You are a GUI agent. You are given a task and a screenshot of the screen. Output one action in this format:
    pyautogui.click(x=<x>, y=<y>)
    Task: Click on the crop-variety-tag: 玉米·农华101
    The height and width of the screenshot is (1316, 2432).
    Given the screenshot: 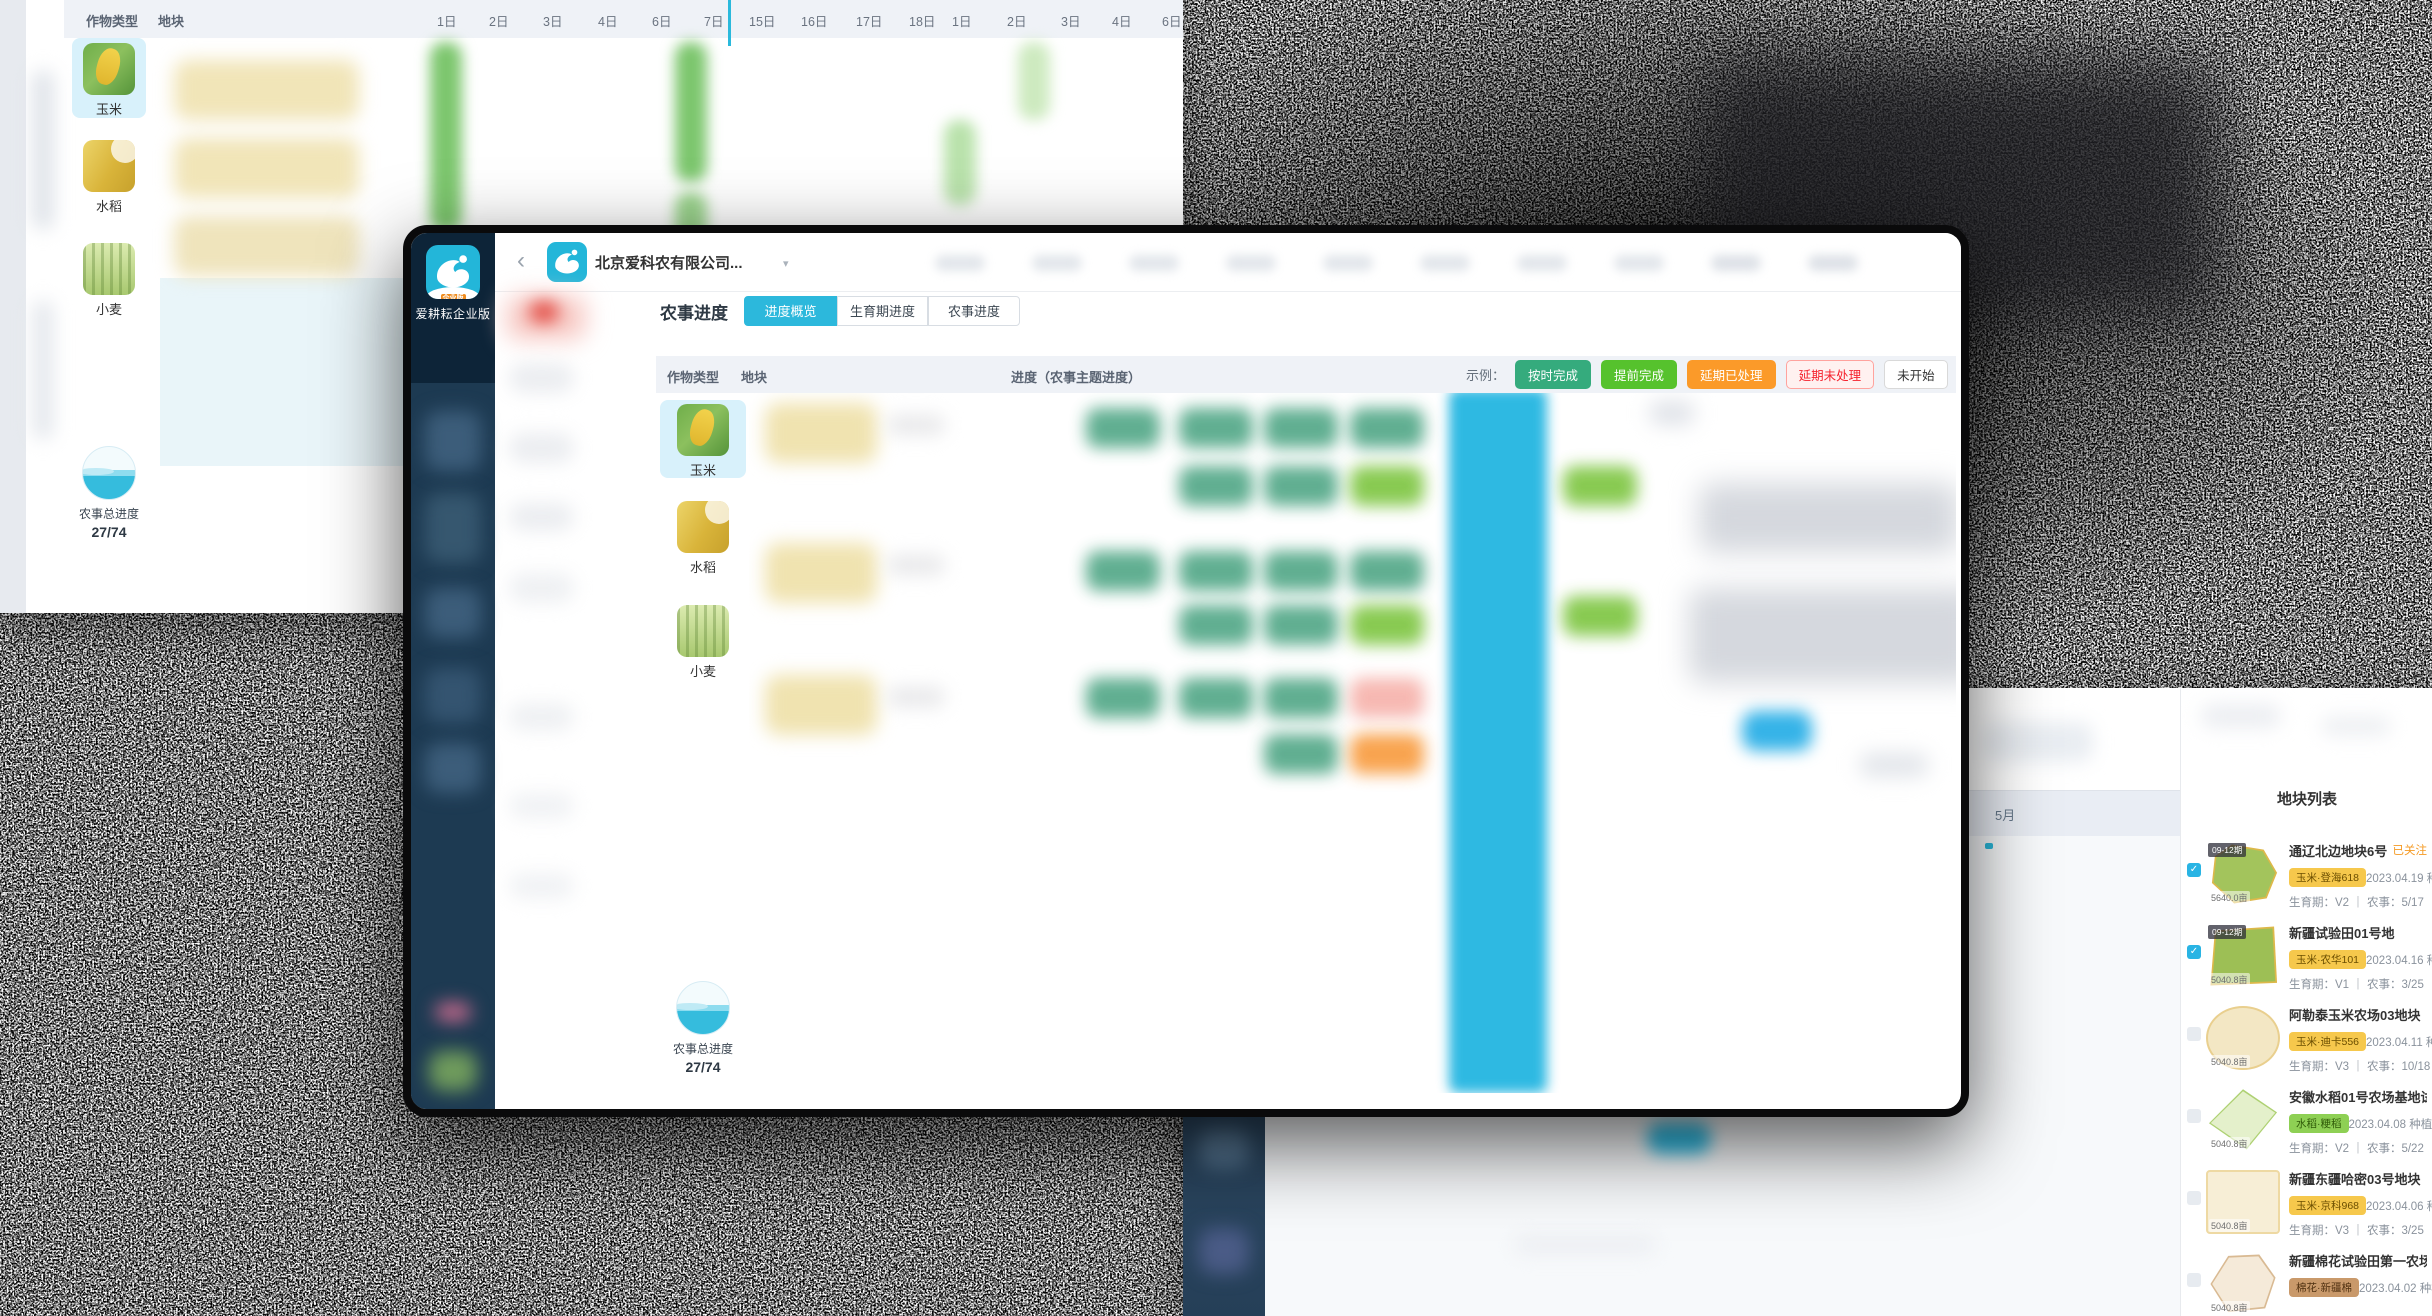 What is the action you would take?
    pyautogui.click(x=2328, y=959)
    